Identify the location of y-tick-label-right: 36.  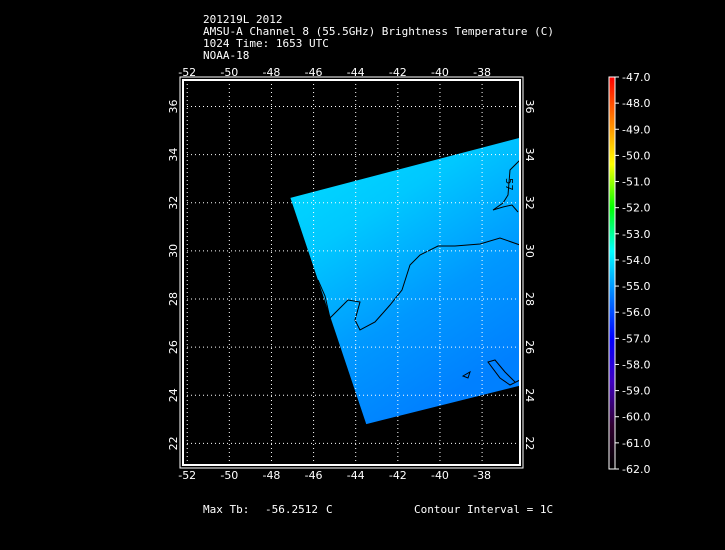
(529, 106).